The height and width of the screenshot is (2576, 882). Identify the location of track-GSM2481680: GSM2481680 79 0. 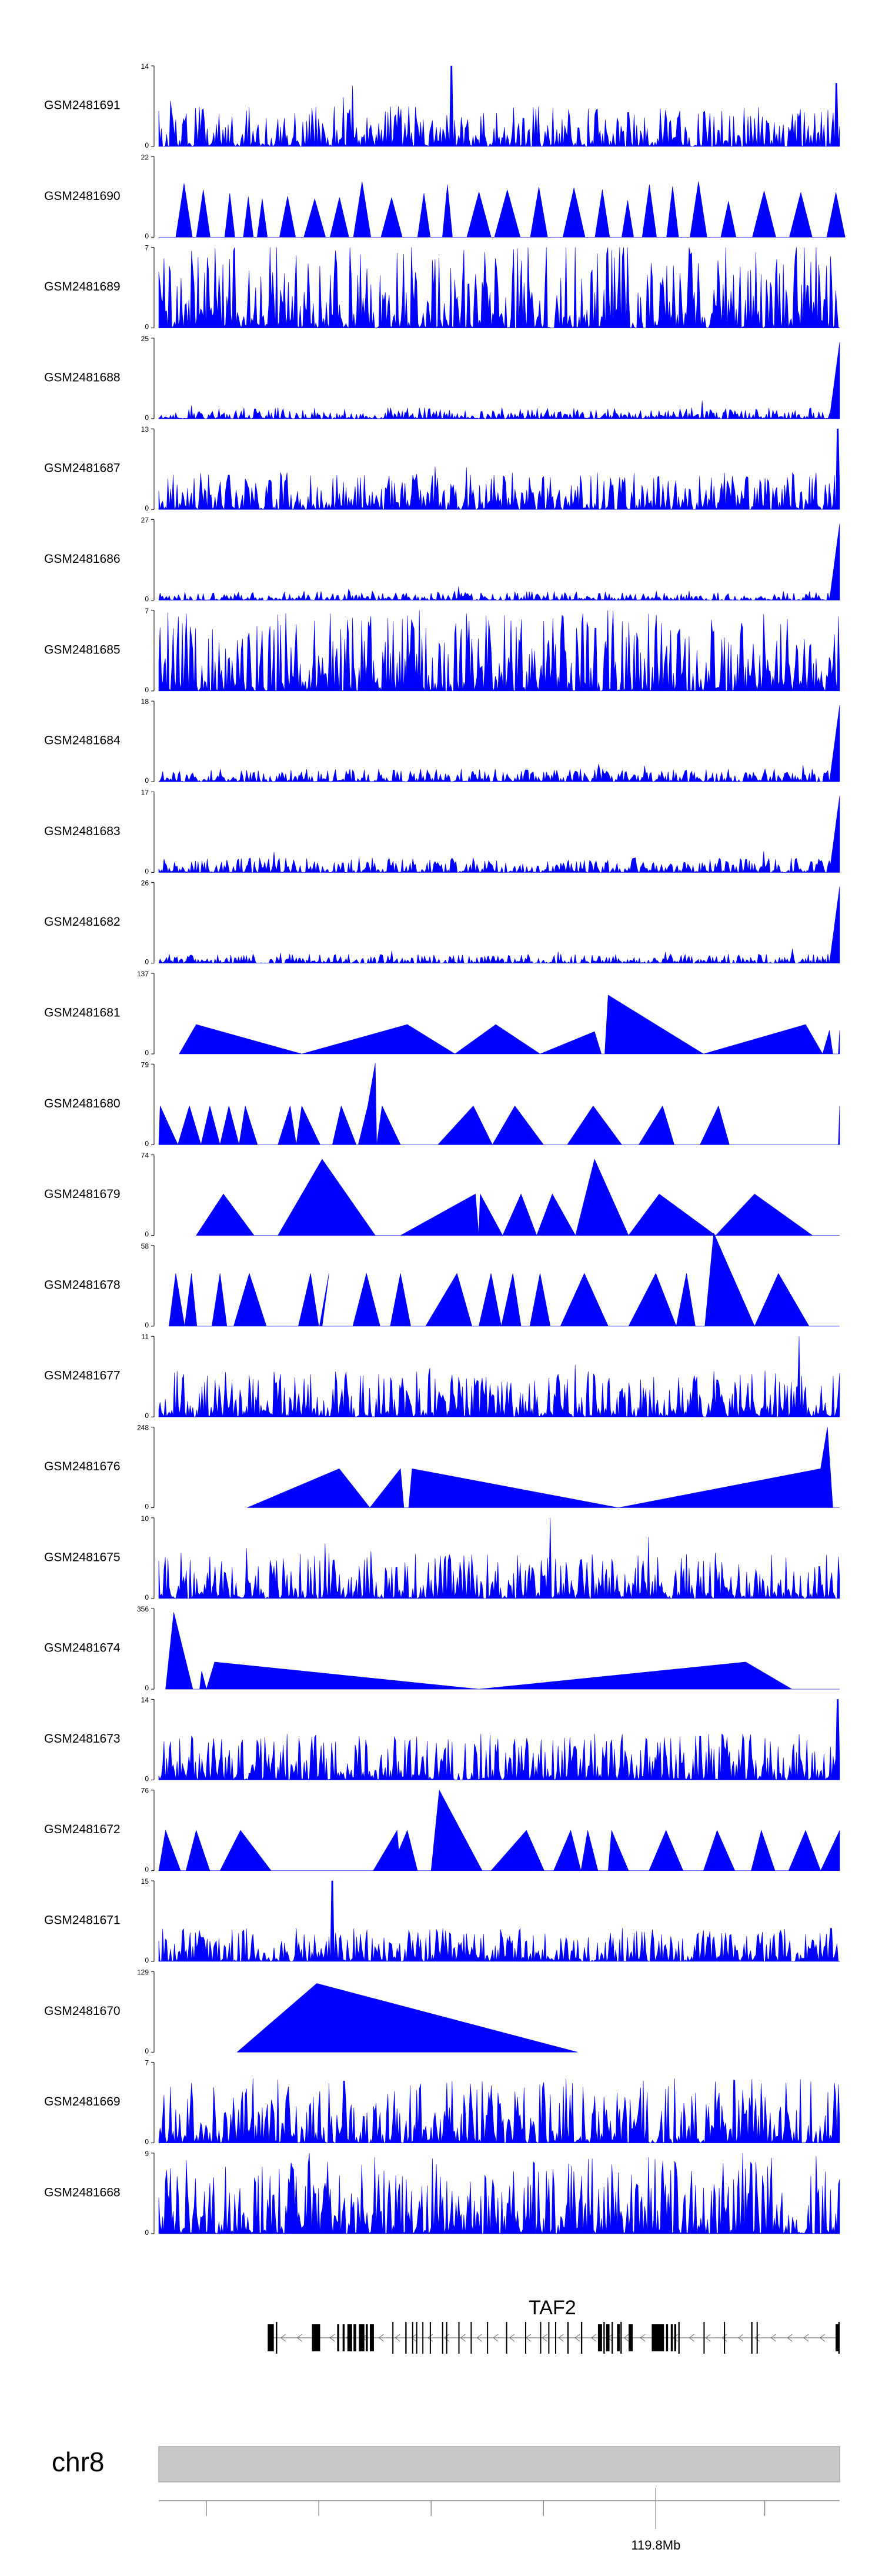
(442, 1103).